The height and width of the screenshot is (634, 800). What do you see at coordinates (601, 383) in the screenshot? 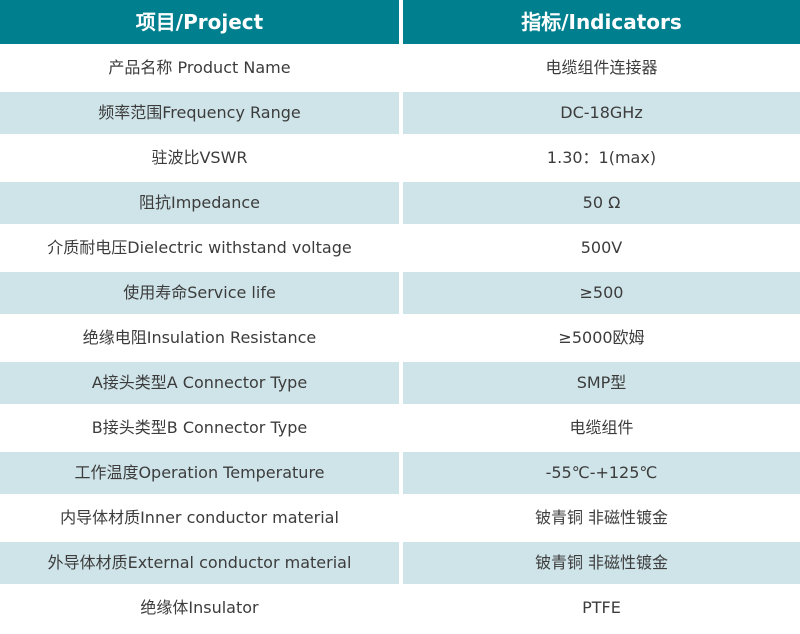
I see `indicator-cell: SMP型` at bounding box center [601, 383].